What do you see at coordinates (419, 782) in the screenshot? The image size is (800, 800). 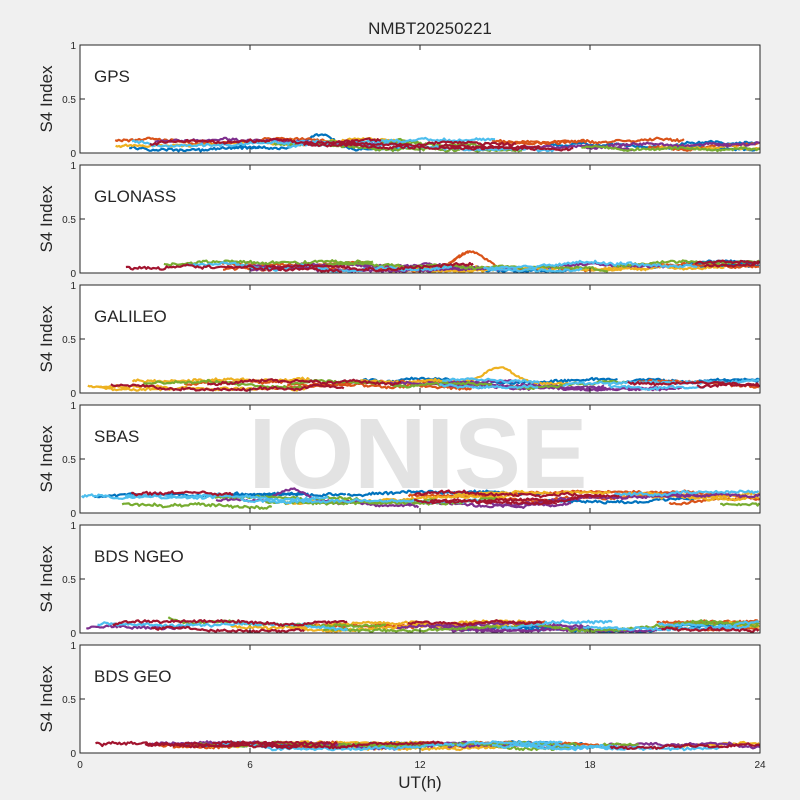 I see `x-axis-label: UT(h)` at bounding box center [419, 782].